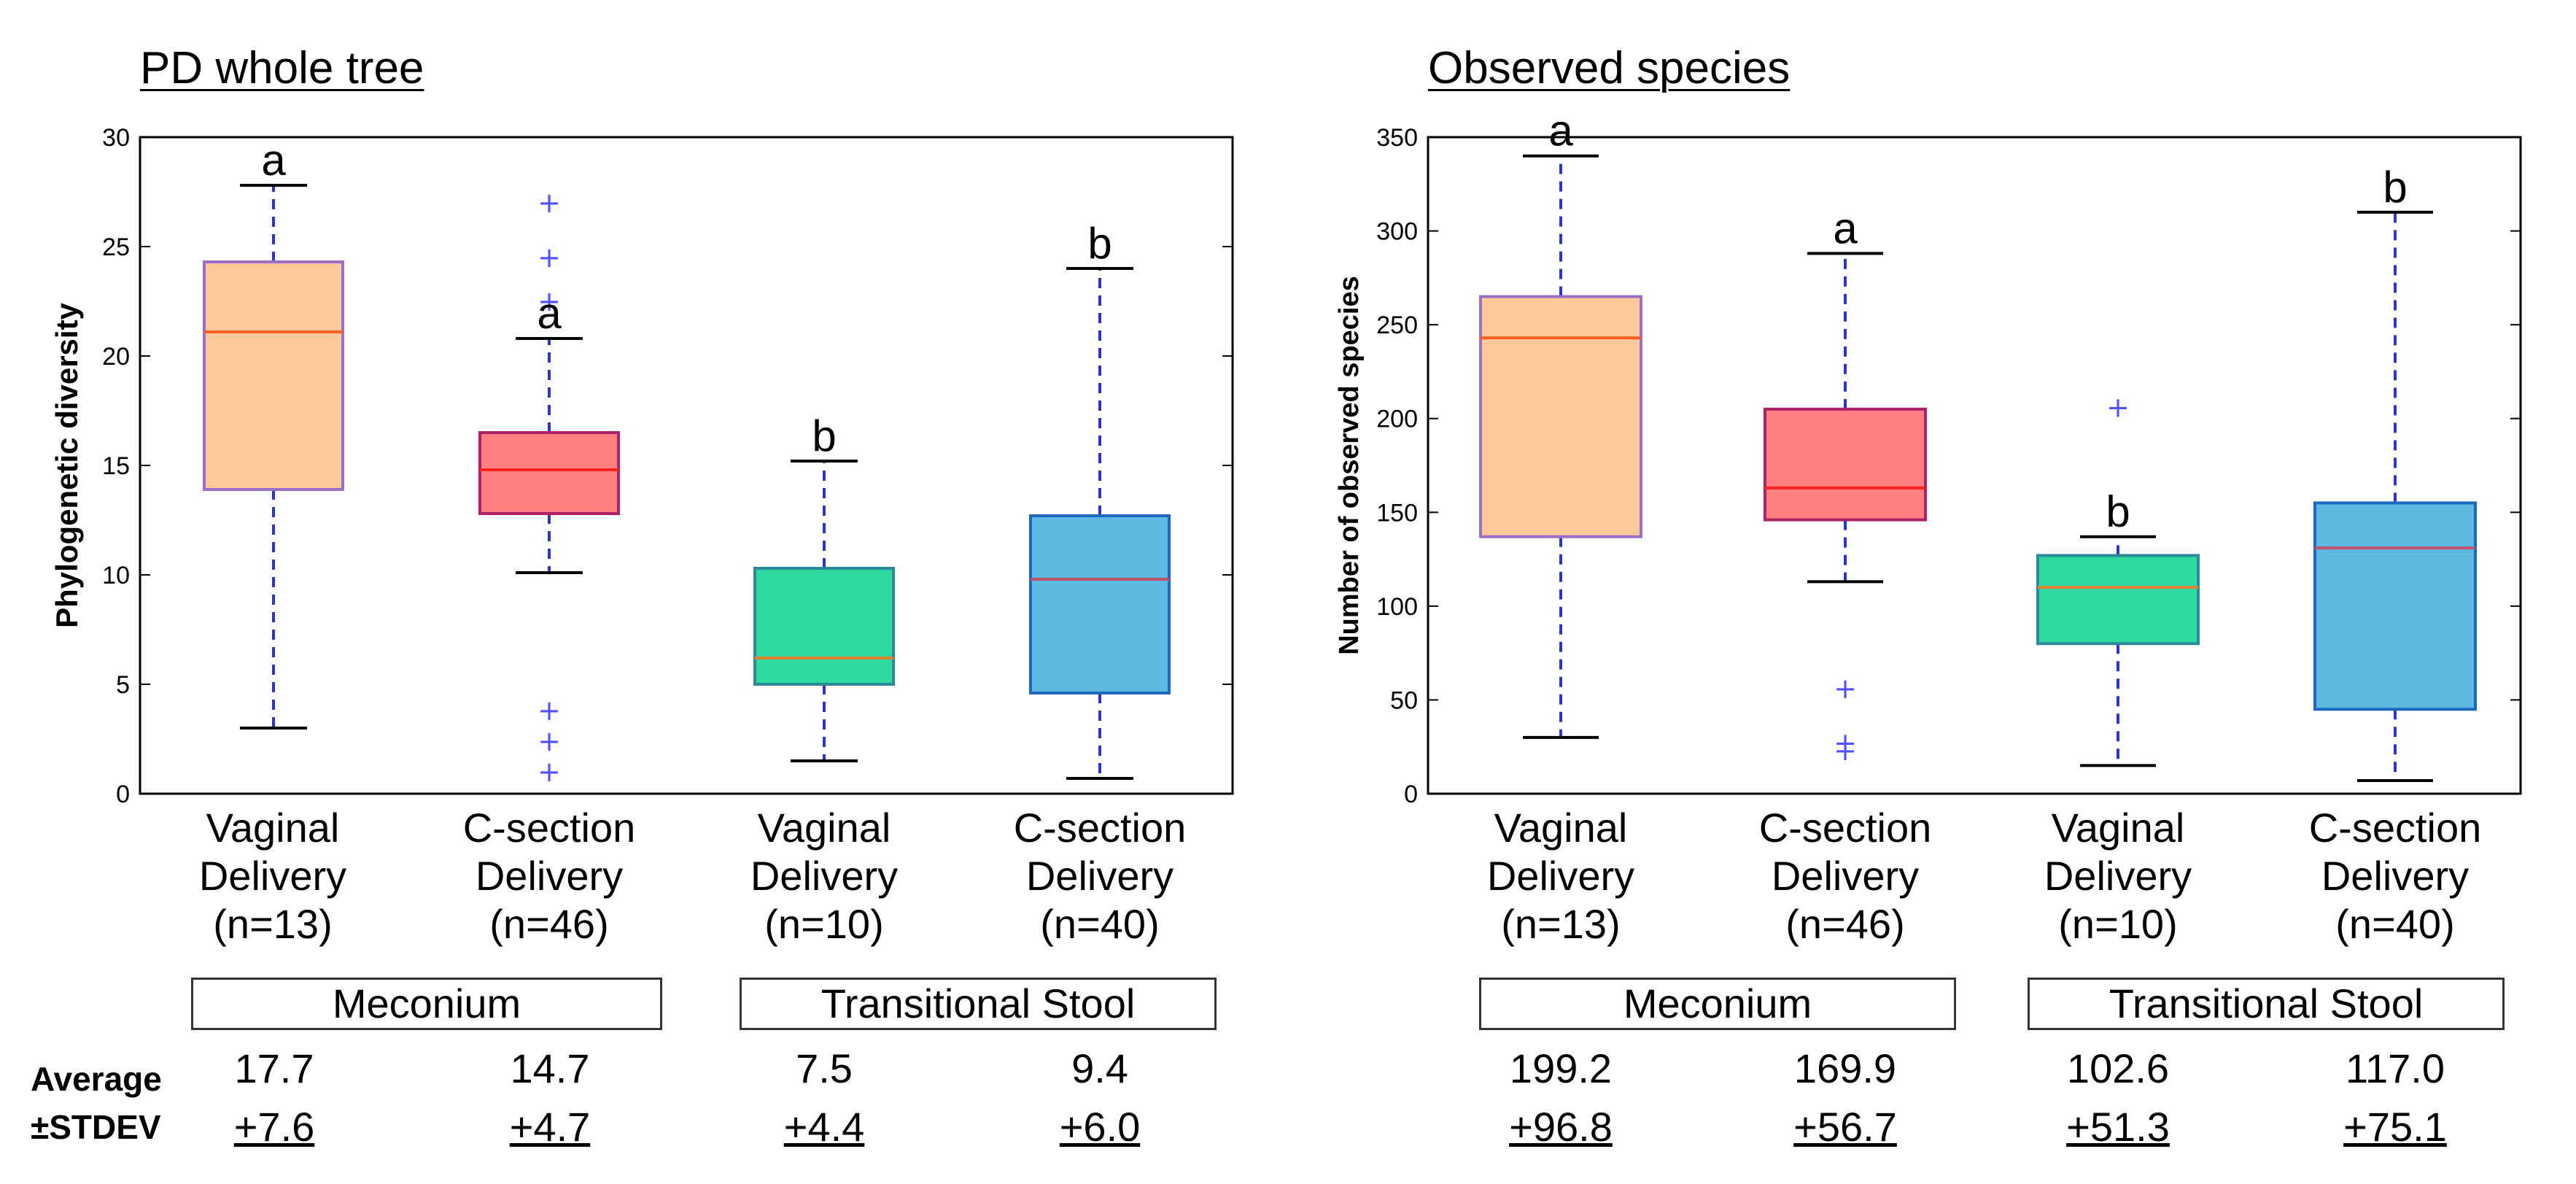 The image size is (2576, 1184). I want to click on left-group-transitional: Transitional Stool, so click(978, 1004).